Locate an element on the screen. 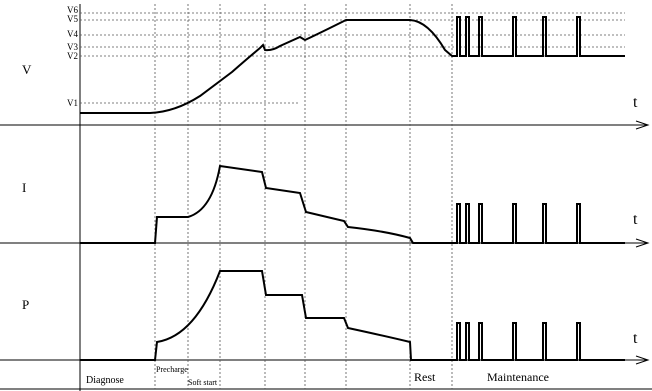  phase-label-maintenance: Maintenance is located at coordinates (518, 377).